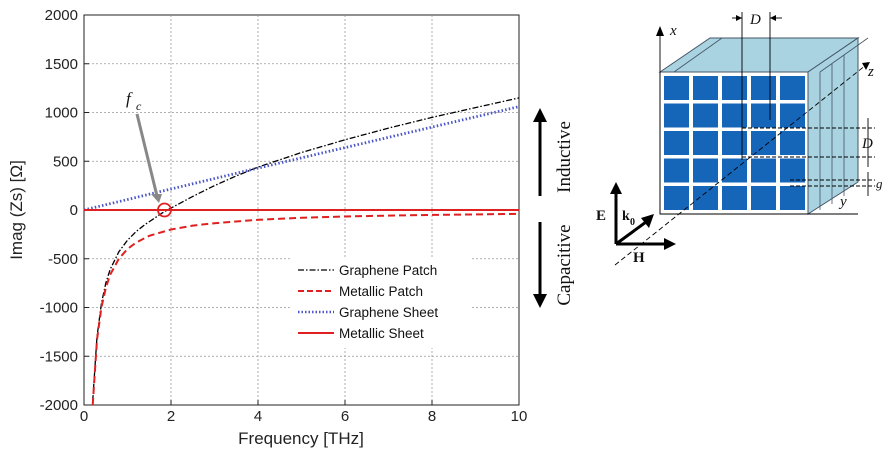 The width and height of the screenshot is (882, 449). I want to click on capacitive-arrow: Capacitive, so click(554, 265).